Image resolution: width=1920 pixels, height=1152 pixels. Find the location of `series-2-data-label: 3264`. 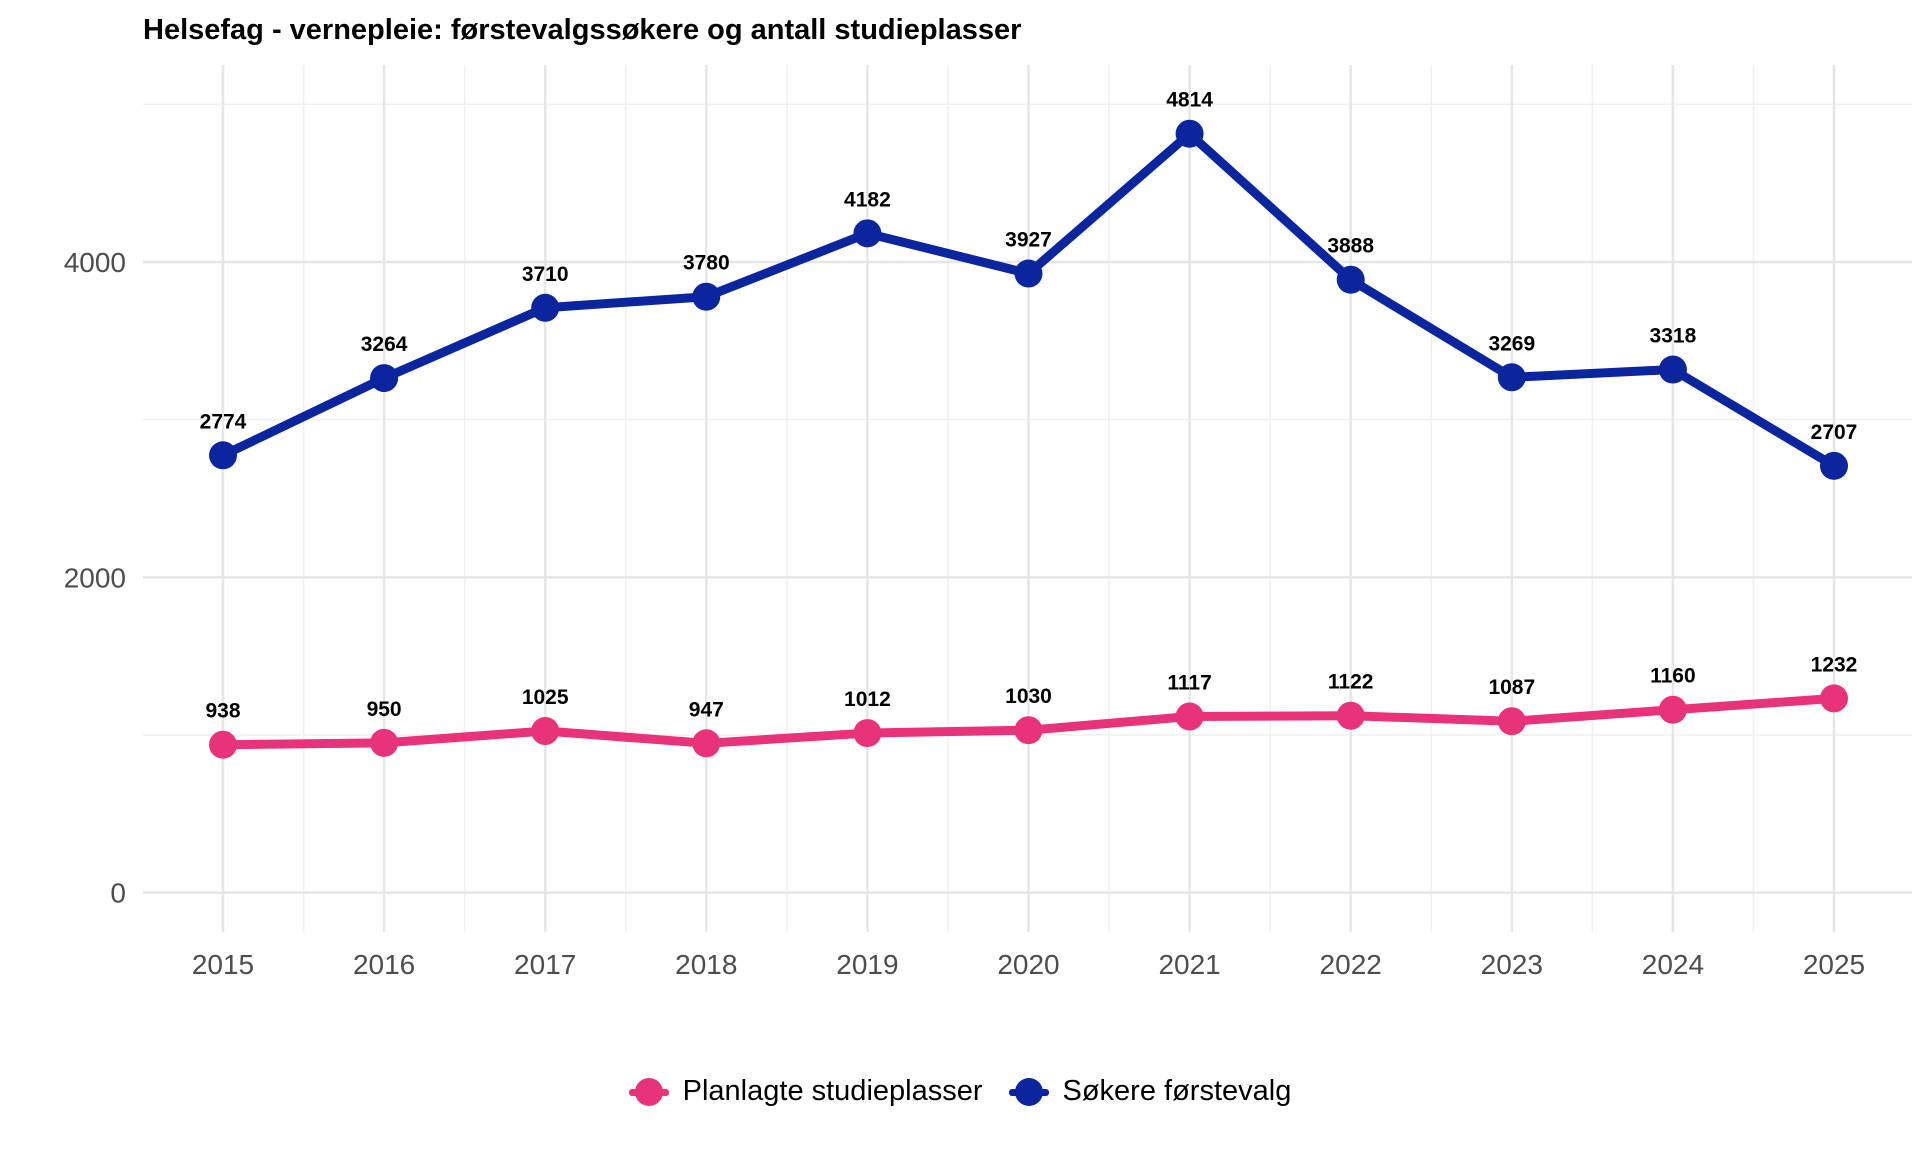

series-2-data-label: 3264 is located at coordinates (384, 344).